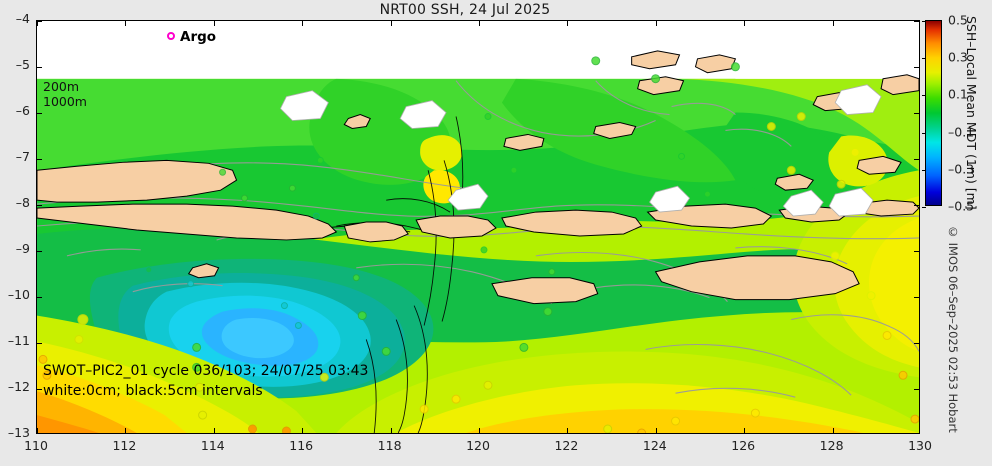  I want to click on colorbar-tick-label: 0.1, so click(958, 94).